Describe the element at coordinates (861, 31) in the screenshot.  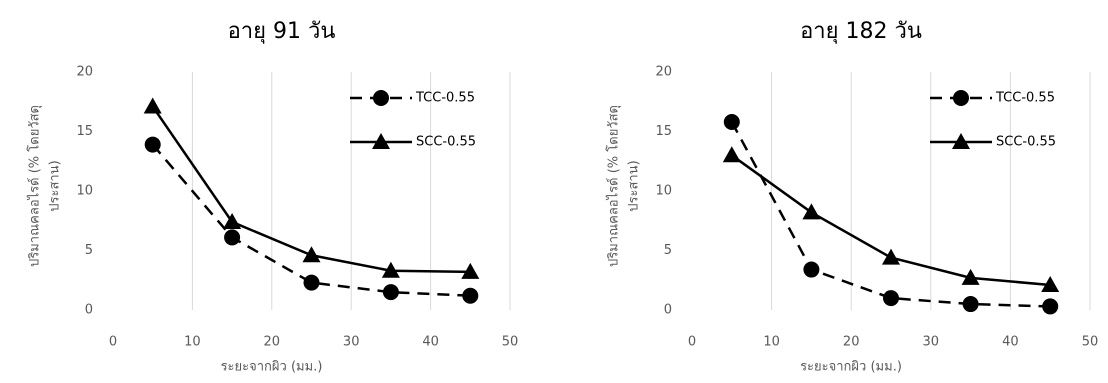
I see `chart-title: อายุ 182 วัน` at that location.